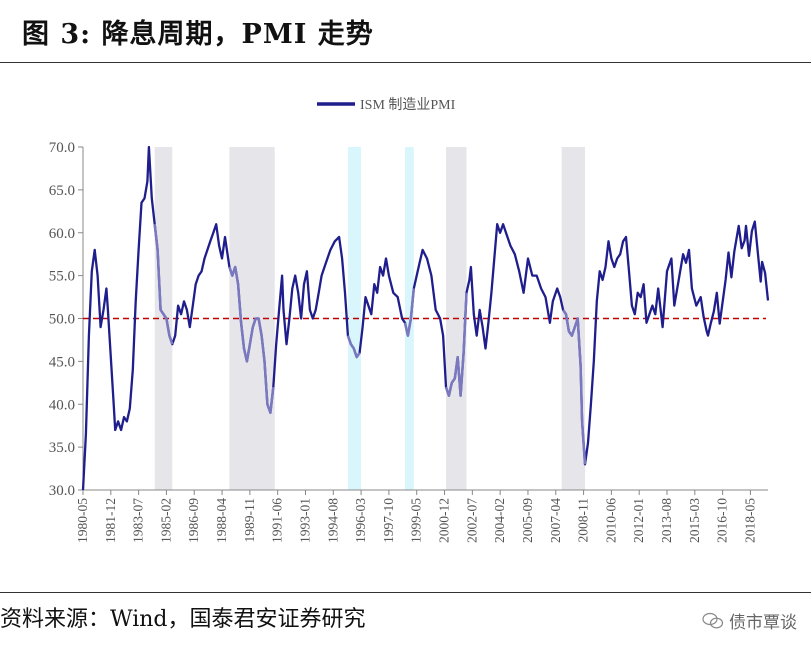  Describe the element at coordinates (198, 34) in the screenshot. I see `figure-title: 图 3: 降息周期，PMI 走势` at that location.